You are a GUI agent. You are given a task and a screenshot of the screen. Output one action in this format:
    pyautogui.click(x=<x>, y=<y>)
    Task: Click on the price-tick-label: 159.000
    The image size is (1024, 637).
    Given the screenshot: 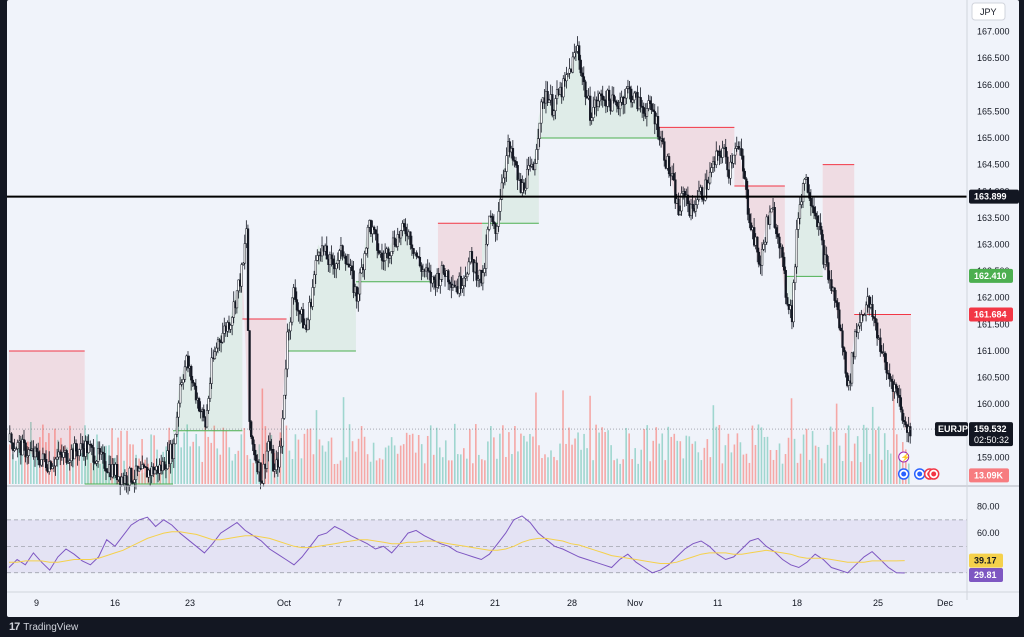 What is the action you would take?
    pyautogui.click(x=993, y=457)
    